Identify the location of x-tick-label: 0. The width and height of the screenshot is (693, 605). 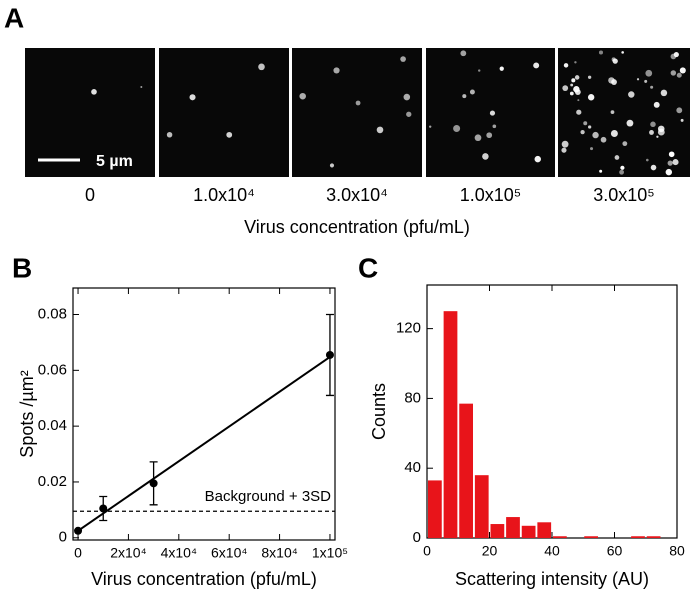
(427, 551).